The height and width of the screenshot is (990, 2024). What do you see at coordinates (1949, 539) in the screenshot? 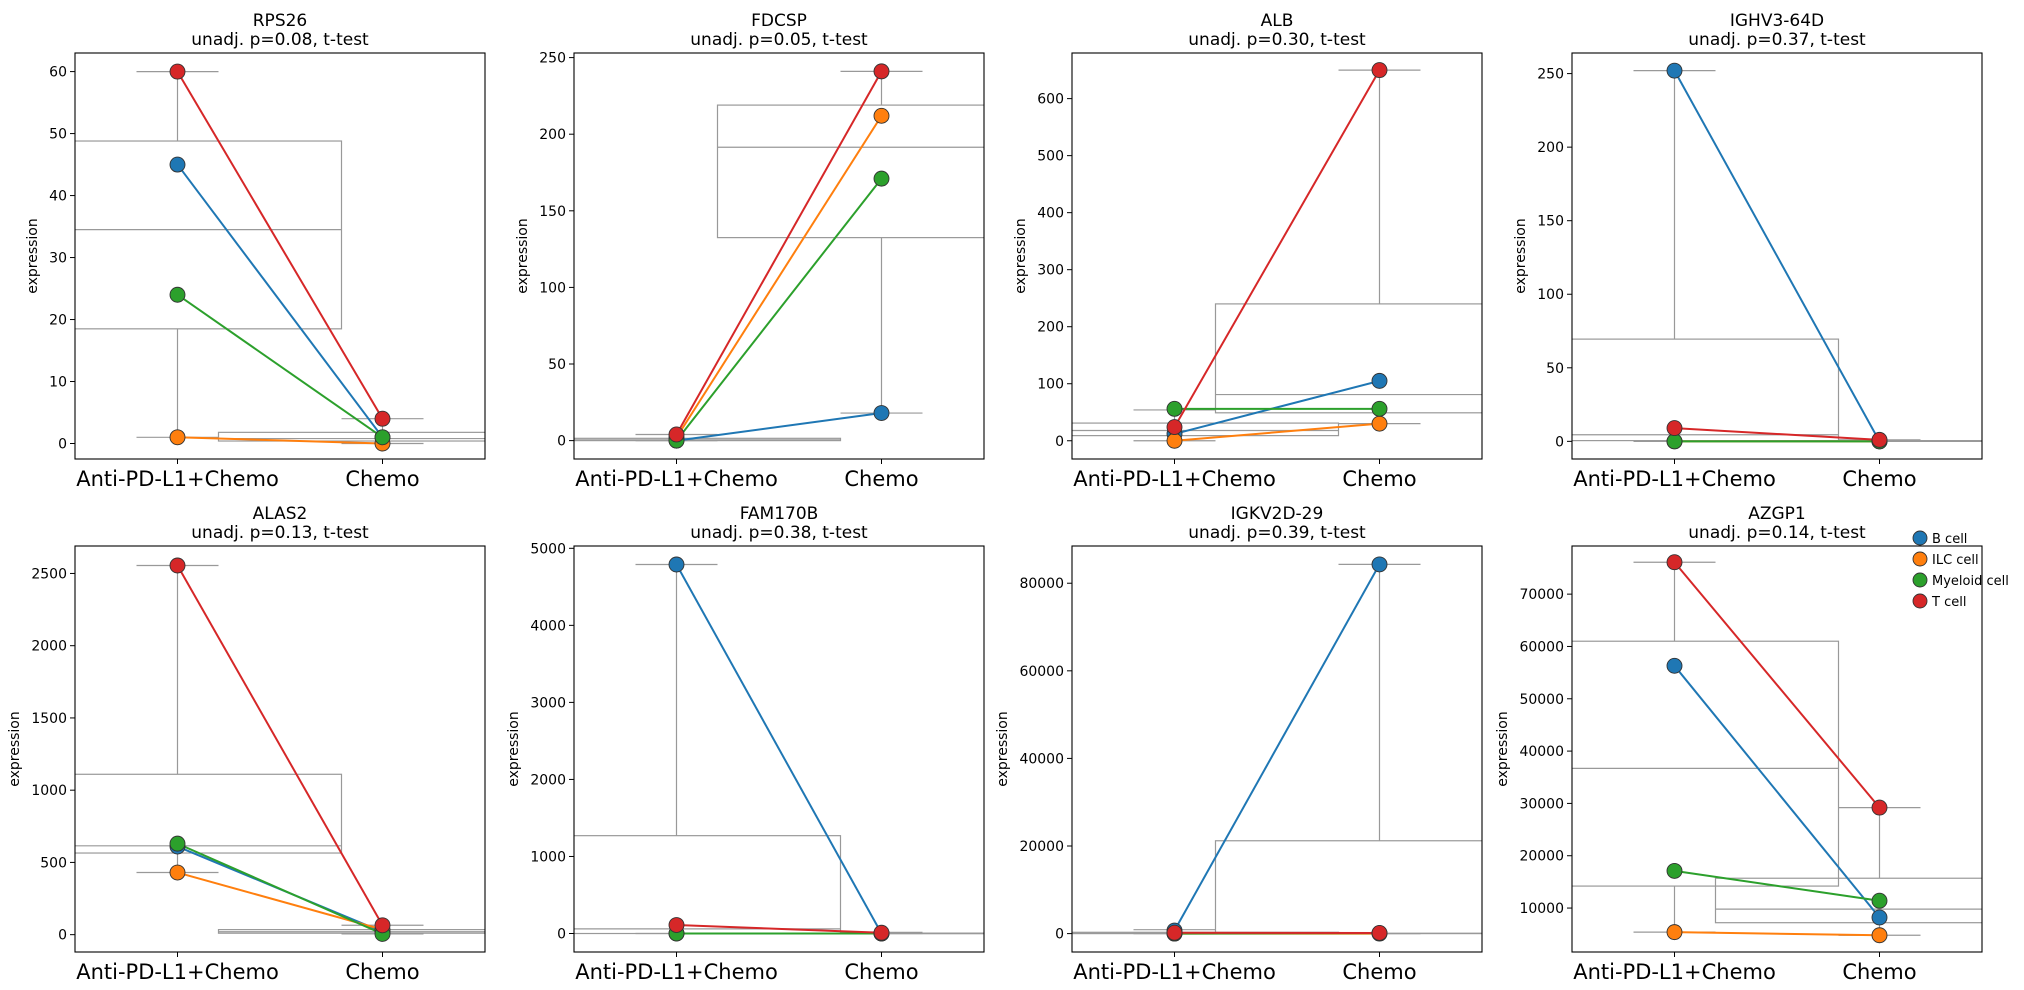
I see `legend-label: B cell` at bounding box center [1949, 539].